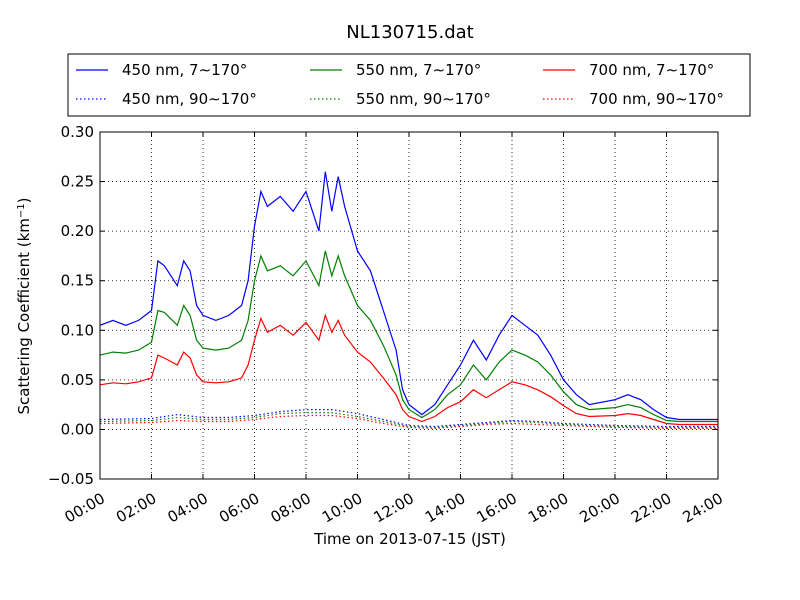 The width and height of the screenshot is (800, 600). What do you see at coordinates (21, 210) in the screenshot?
I see `y-axis-label-unit-exponent: −1` at bounding box center [21, 210].